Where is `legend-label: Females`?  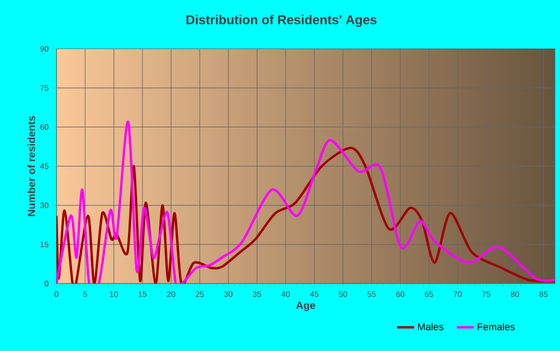
legend-label: Females is located at coordinates (496, 326).